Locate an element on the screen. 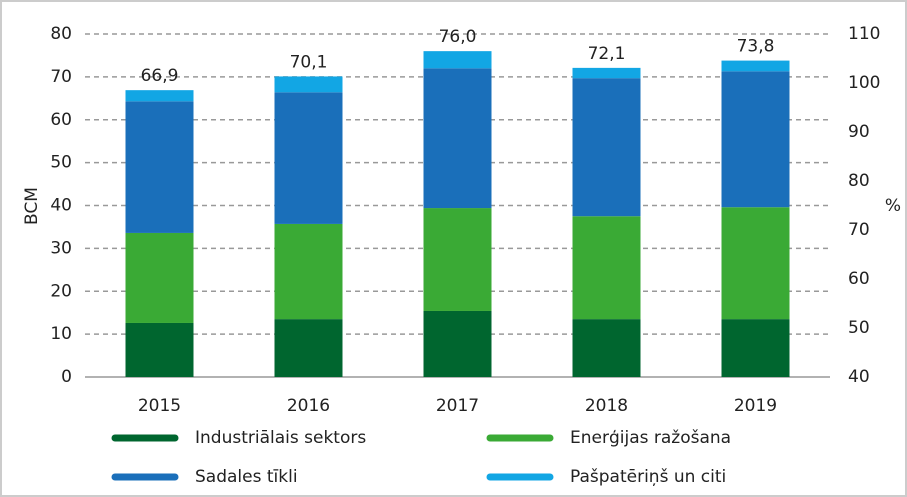 The height and width of the screenshot is (497, 907). legend-label: Industriālais sektors is located at coordinates (280, 438).